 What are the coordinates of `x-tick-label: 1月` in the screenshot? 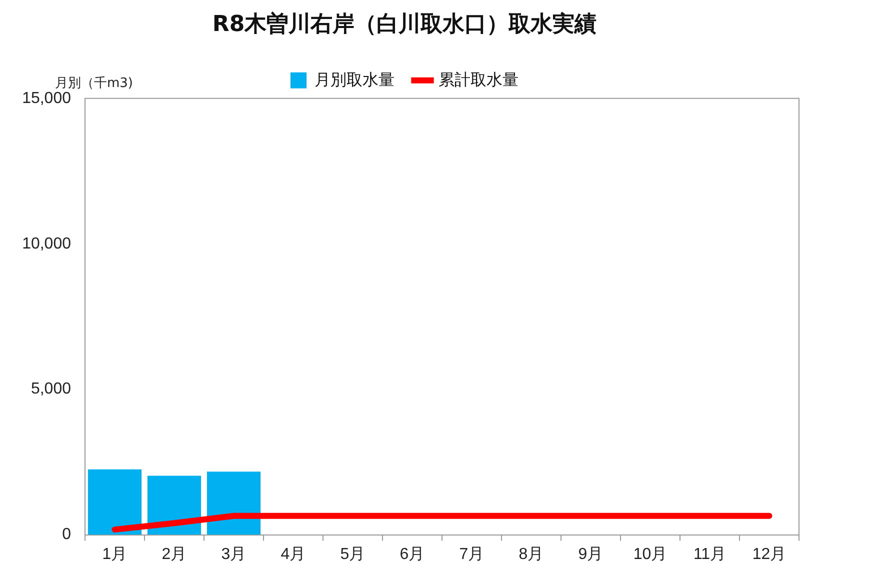 It's located at (115, 554).